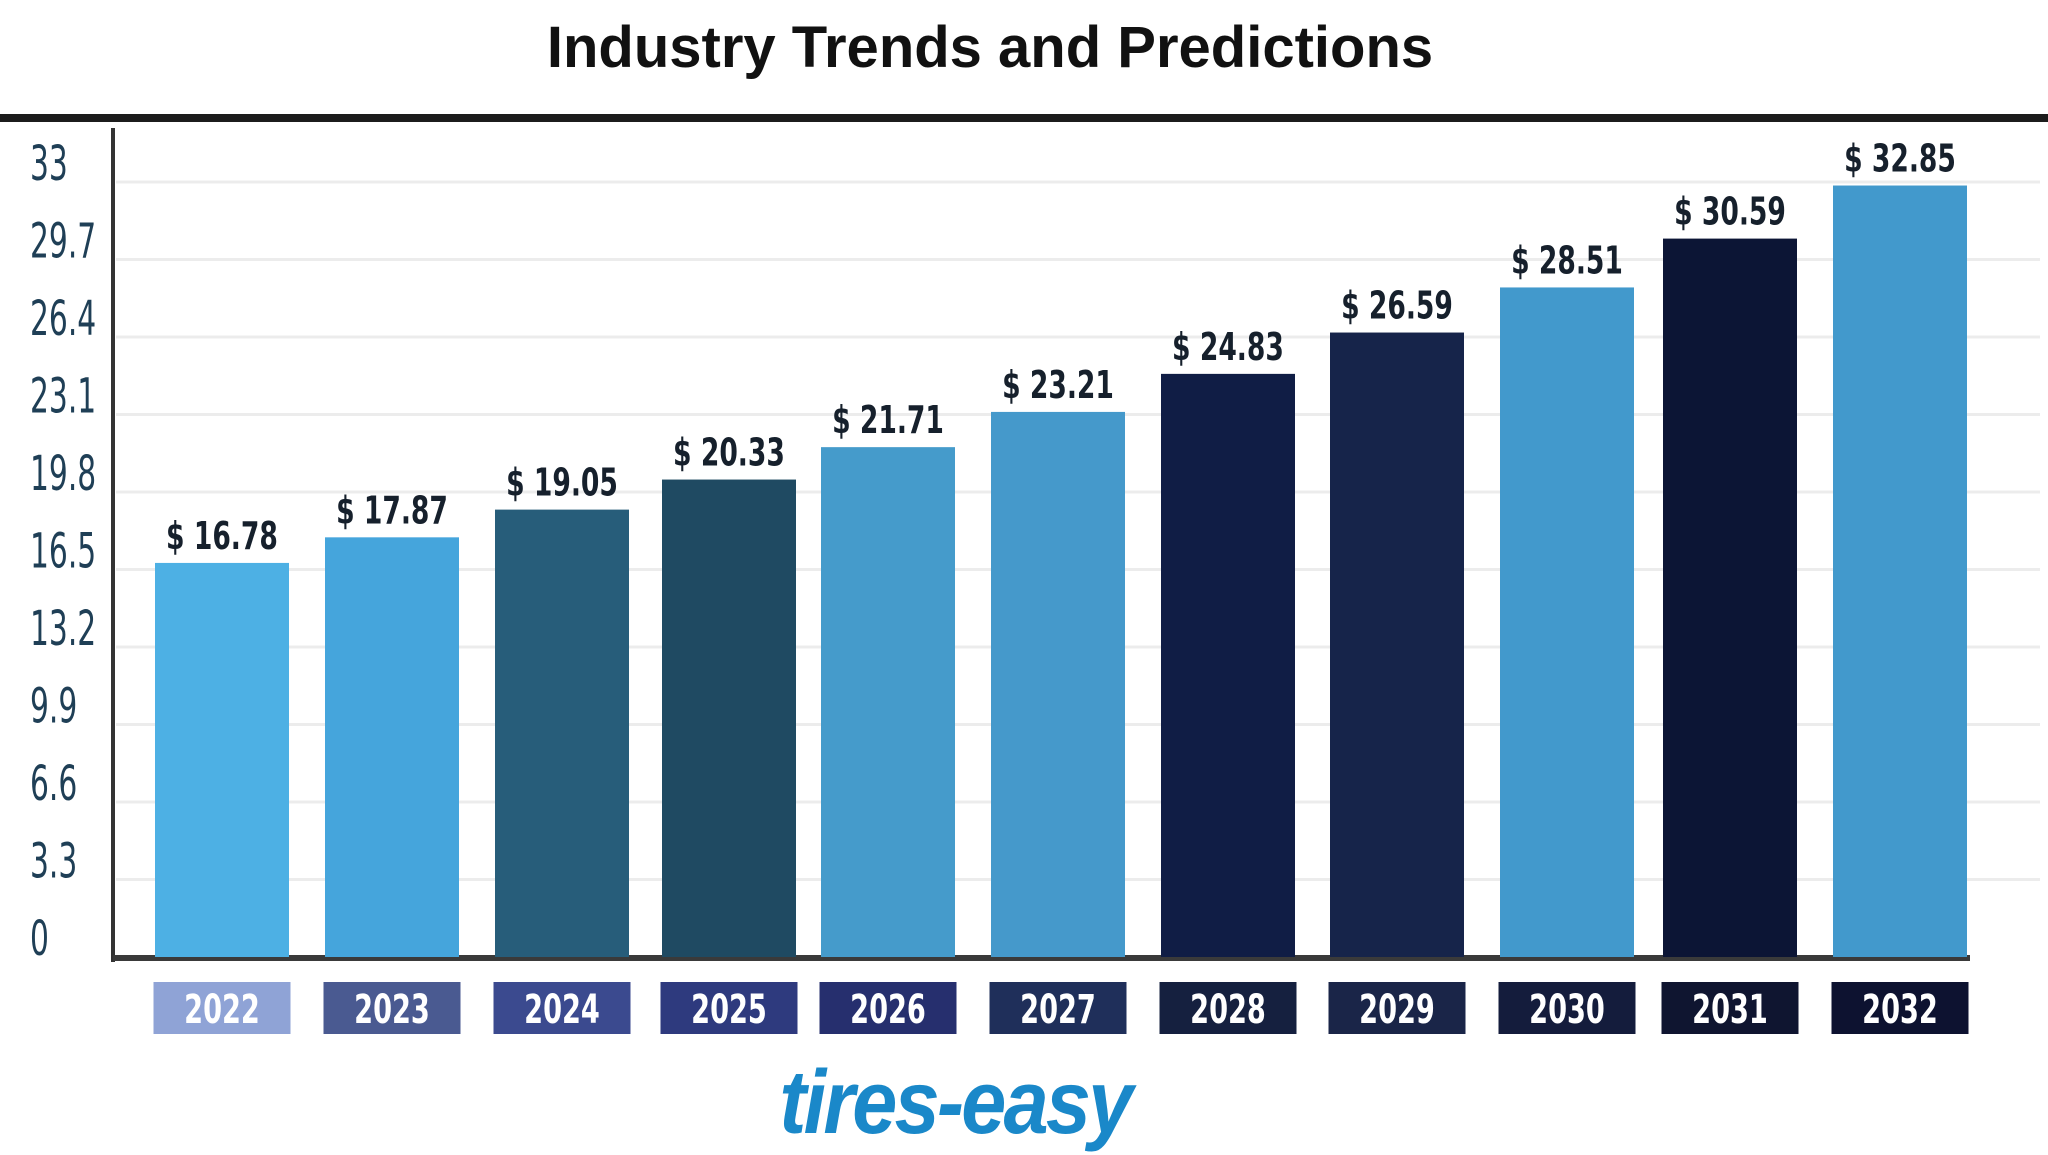 The width and height of the screenshot is (2048, 1155). I want to click on x-tick-label: 2027, so click(1058, 1010).